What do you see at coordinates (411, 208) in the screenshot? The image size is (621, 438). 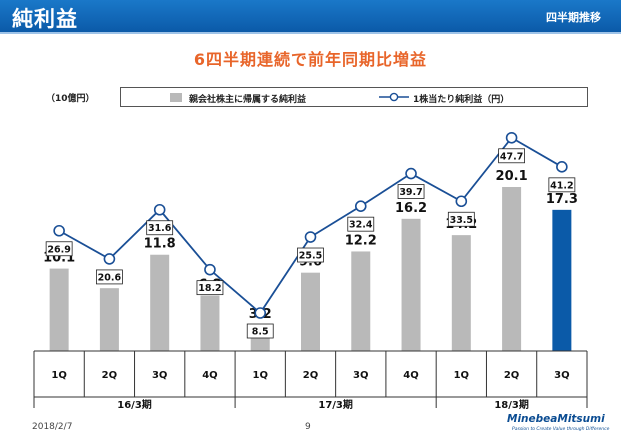 I see `bar-value-label-7: 16.2` at bounding box center [411, 208].